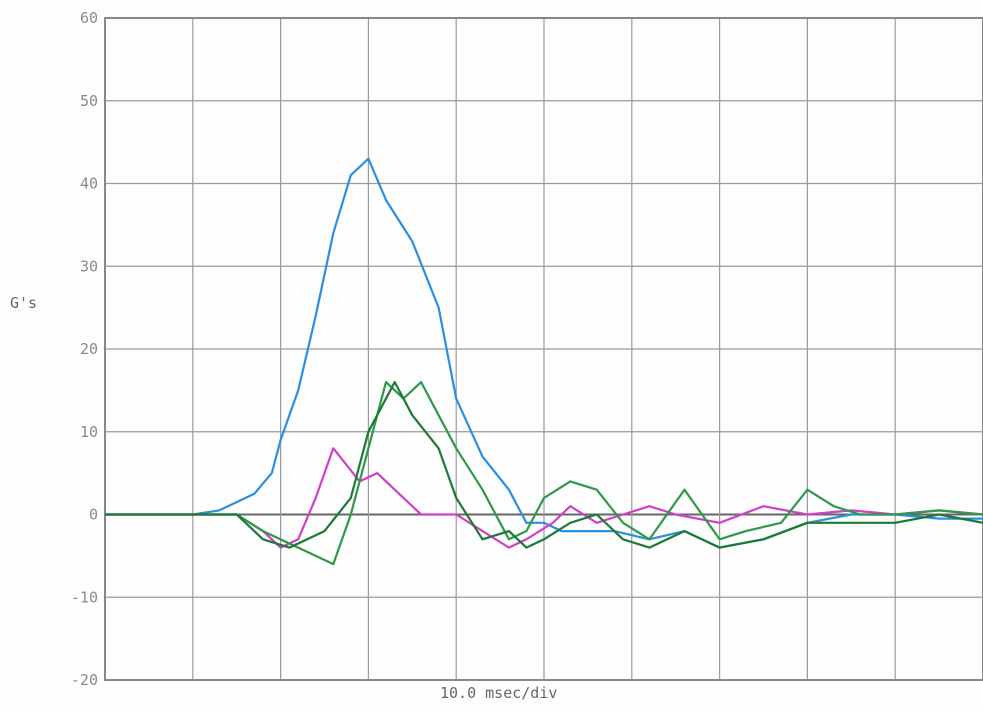 The image size is (983, 711). I want to click on y-tick-label: 50, so click(89, 101).